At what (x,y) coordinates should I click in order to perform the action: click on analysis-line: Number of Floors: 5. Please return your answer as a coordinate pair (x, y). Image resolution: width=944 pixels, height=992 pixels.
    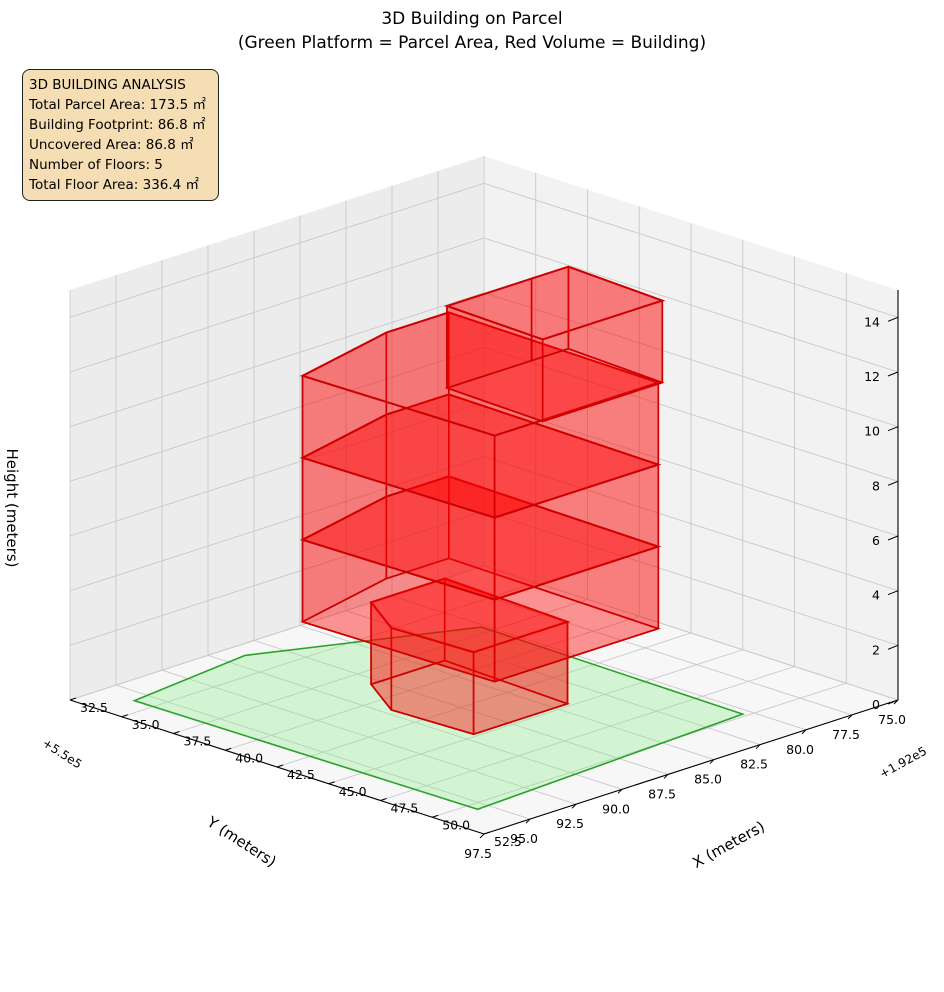
    Looking at the image, I should click on (96, 165).